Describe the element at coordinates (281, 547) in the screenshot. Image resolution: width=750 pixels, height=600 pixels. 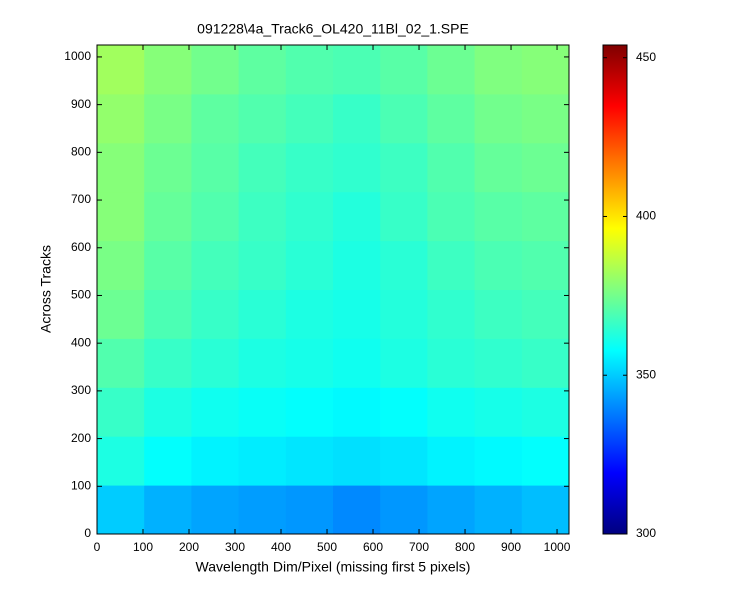
I see `x-tick-label: 400` at that location.